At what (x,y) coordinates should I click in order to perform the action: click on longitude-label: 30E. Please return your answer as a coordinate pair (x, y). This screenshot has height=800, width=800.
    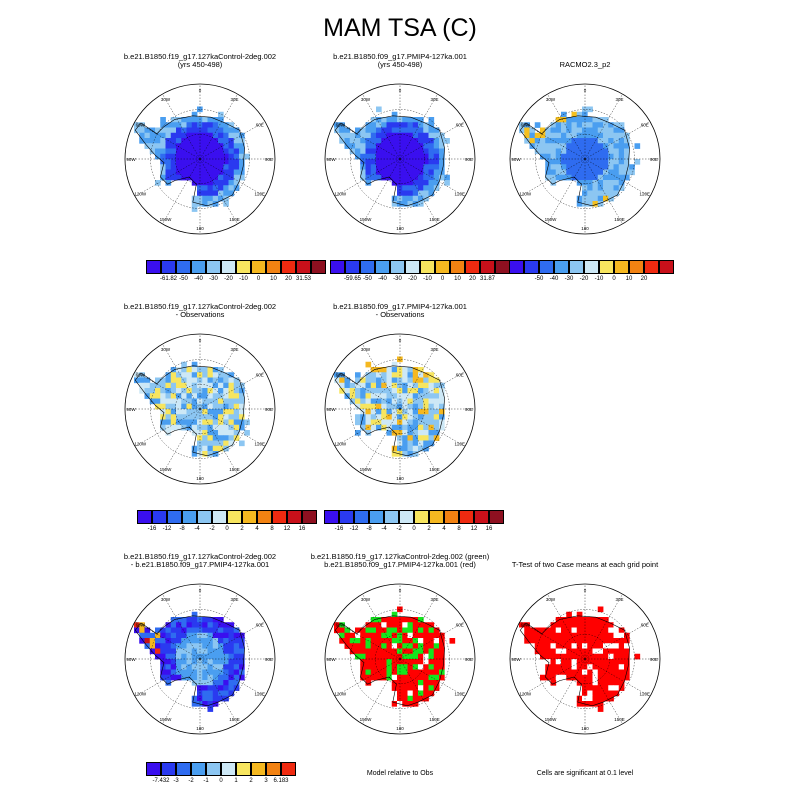
    Looking at the image, I should click on (234, 99).